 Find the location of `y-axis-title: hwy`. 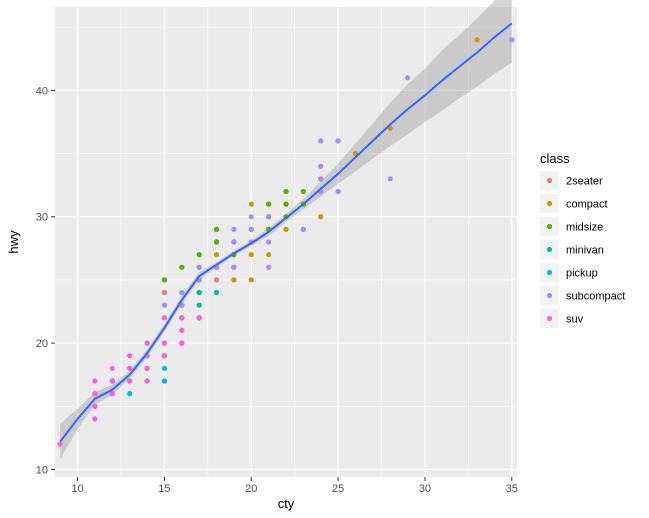

y-axis-title: hwy is located at coordinates (13, 242).